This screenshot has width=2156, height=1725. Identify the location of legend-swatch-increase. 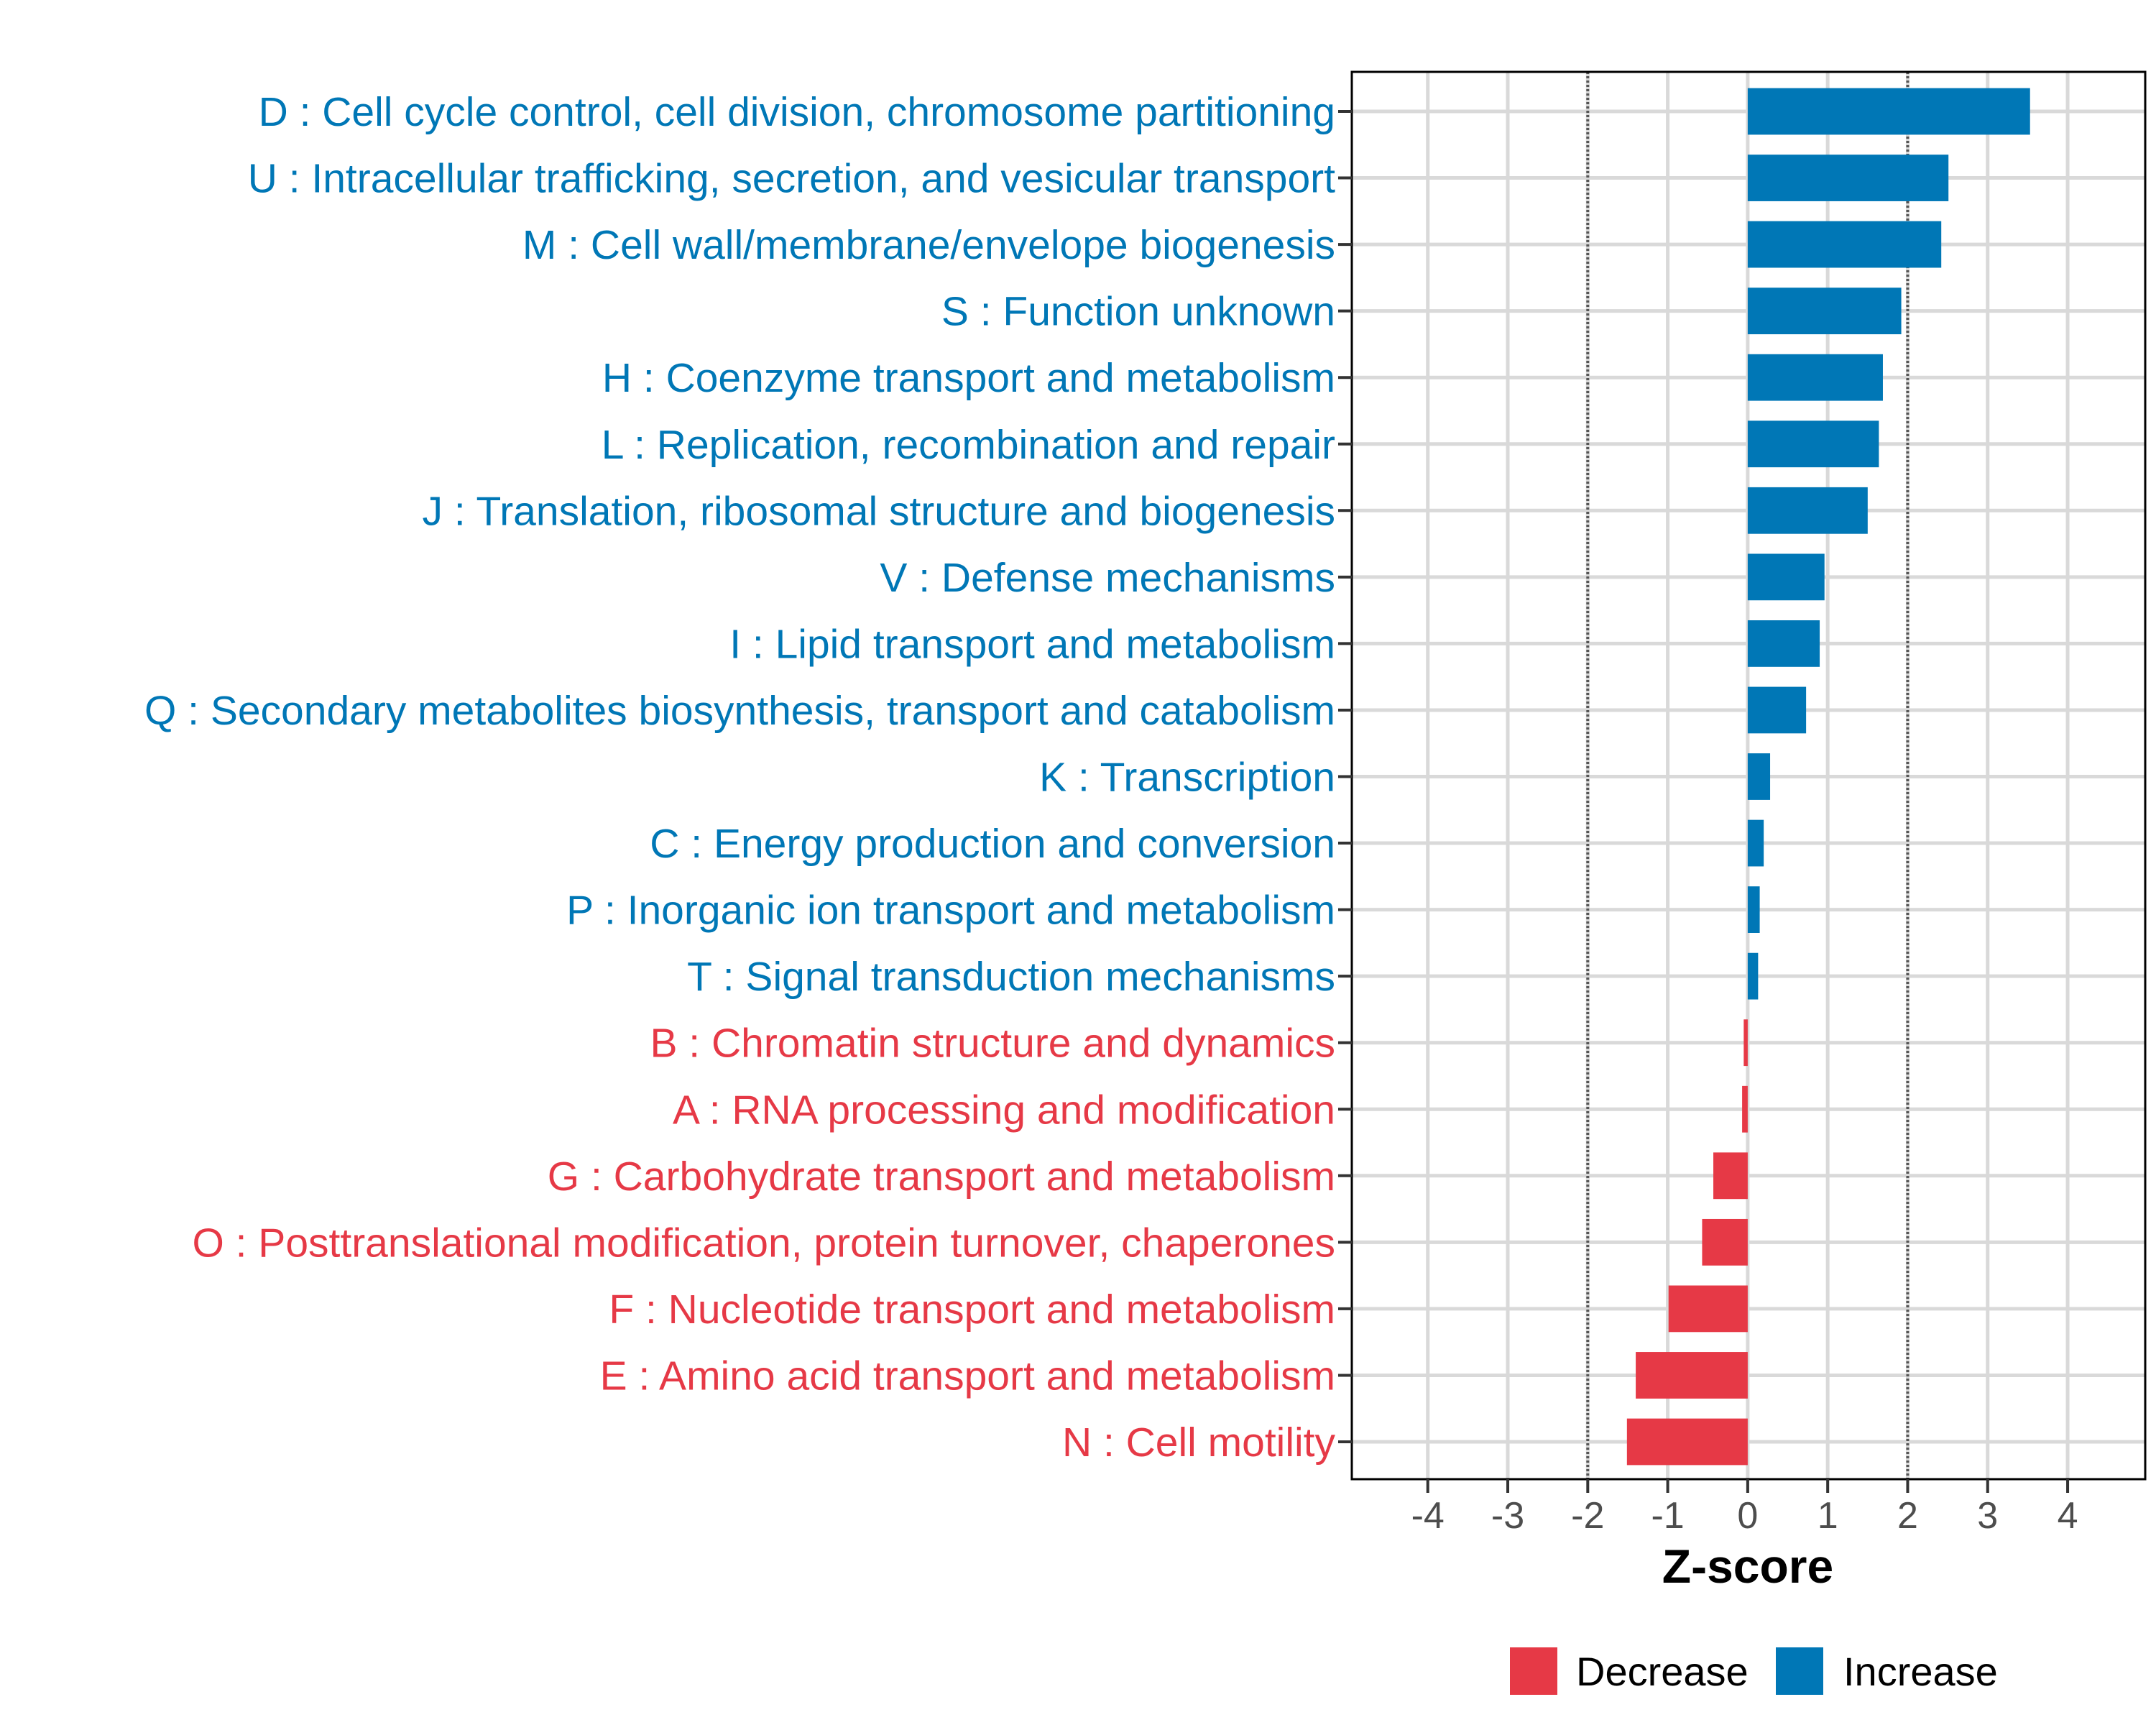
(1799, 1671).